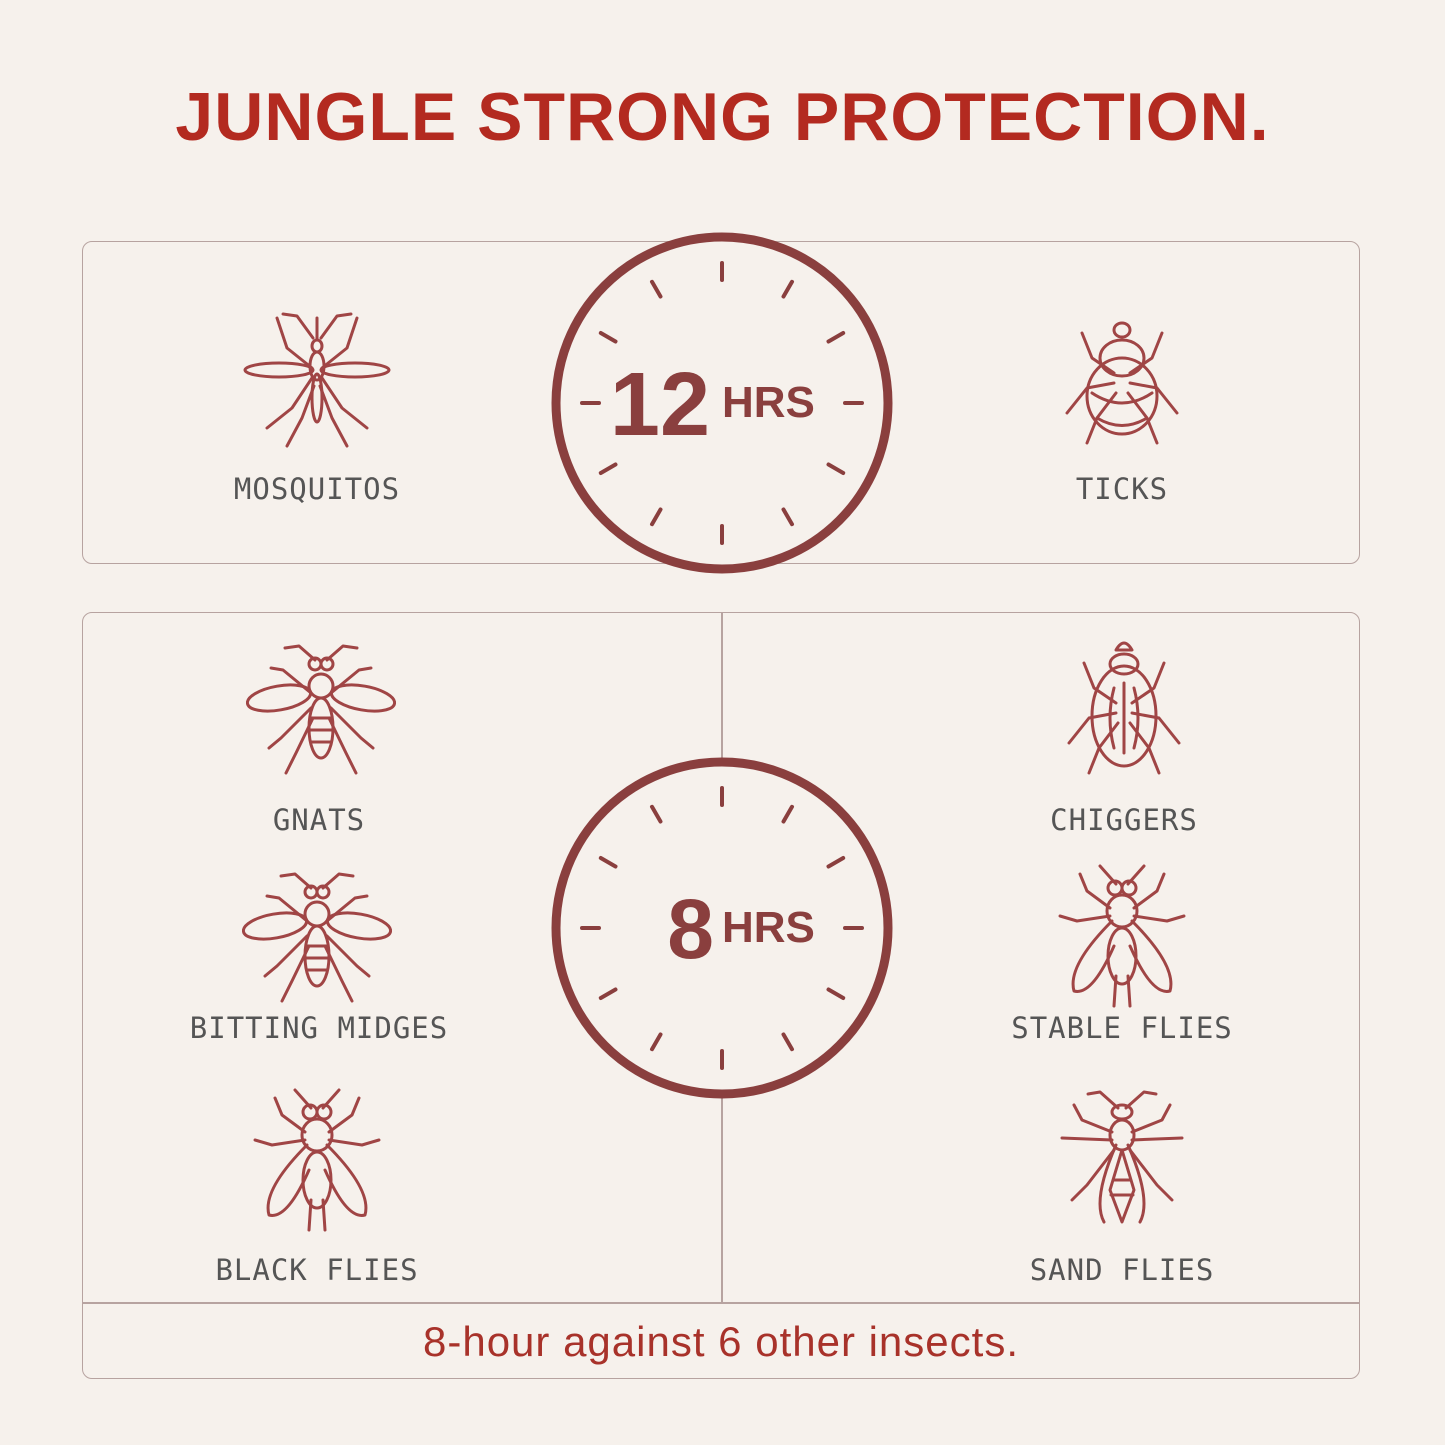  What do you see at coordinates (319, 820) in the screenshot?
I see `label-gnats: GNATS` at bounding box center [319, 820].